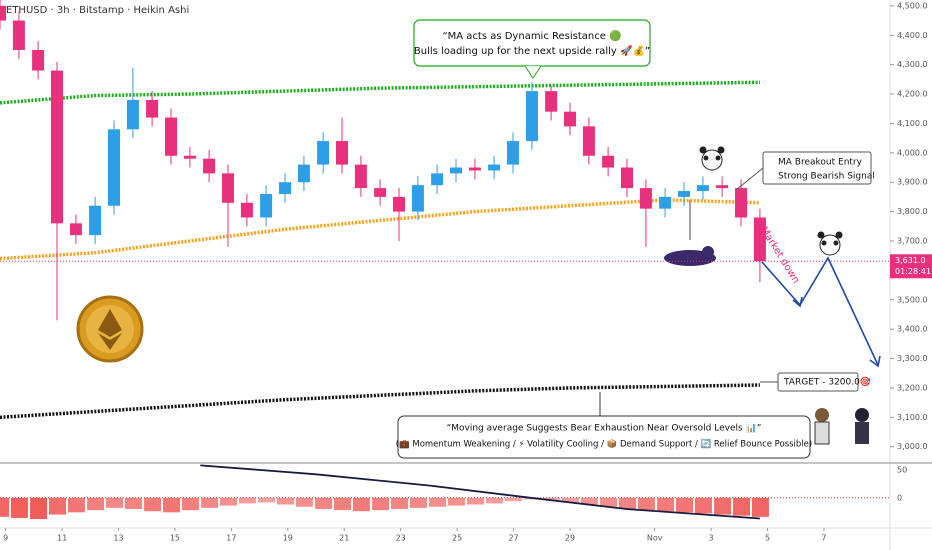  What do you see at coordinates (912, 387) in the screenshot?
I see `y-tick-label: 3,200.0` at bounding box center [912, 387].